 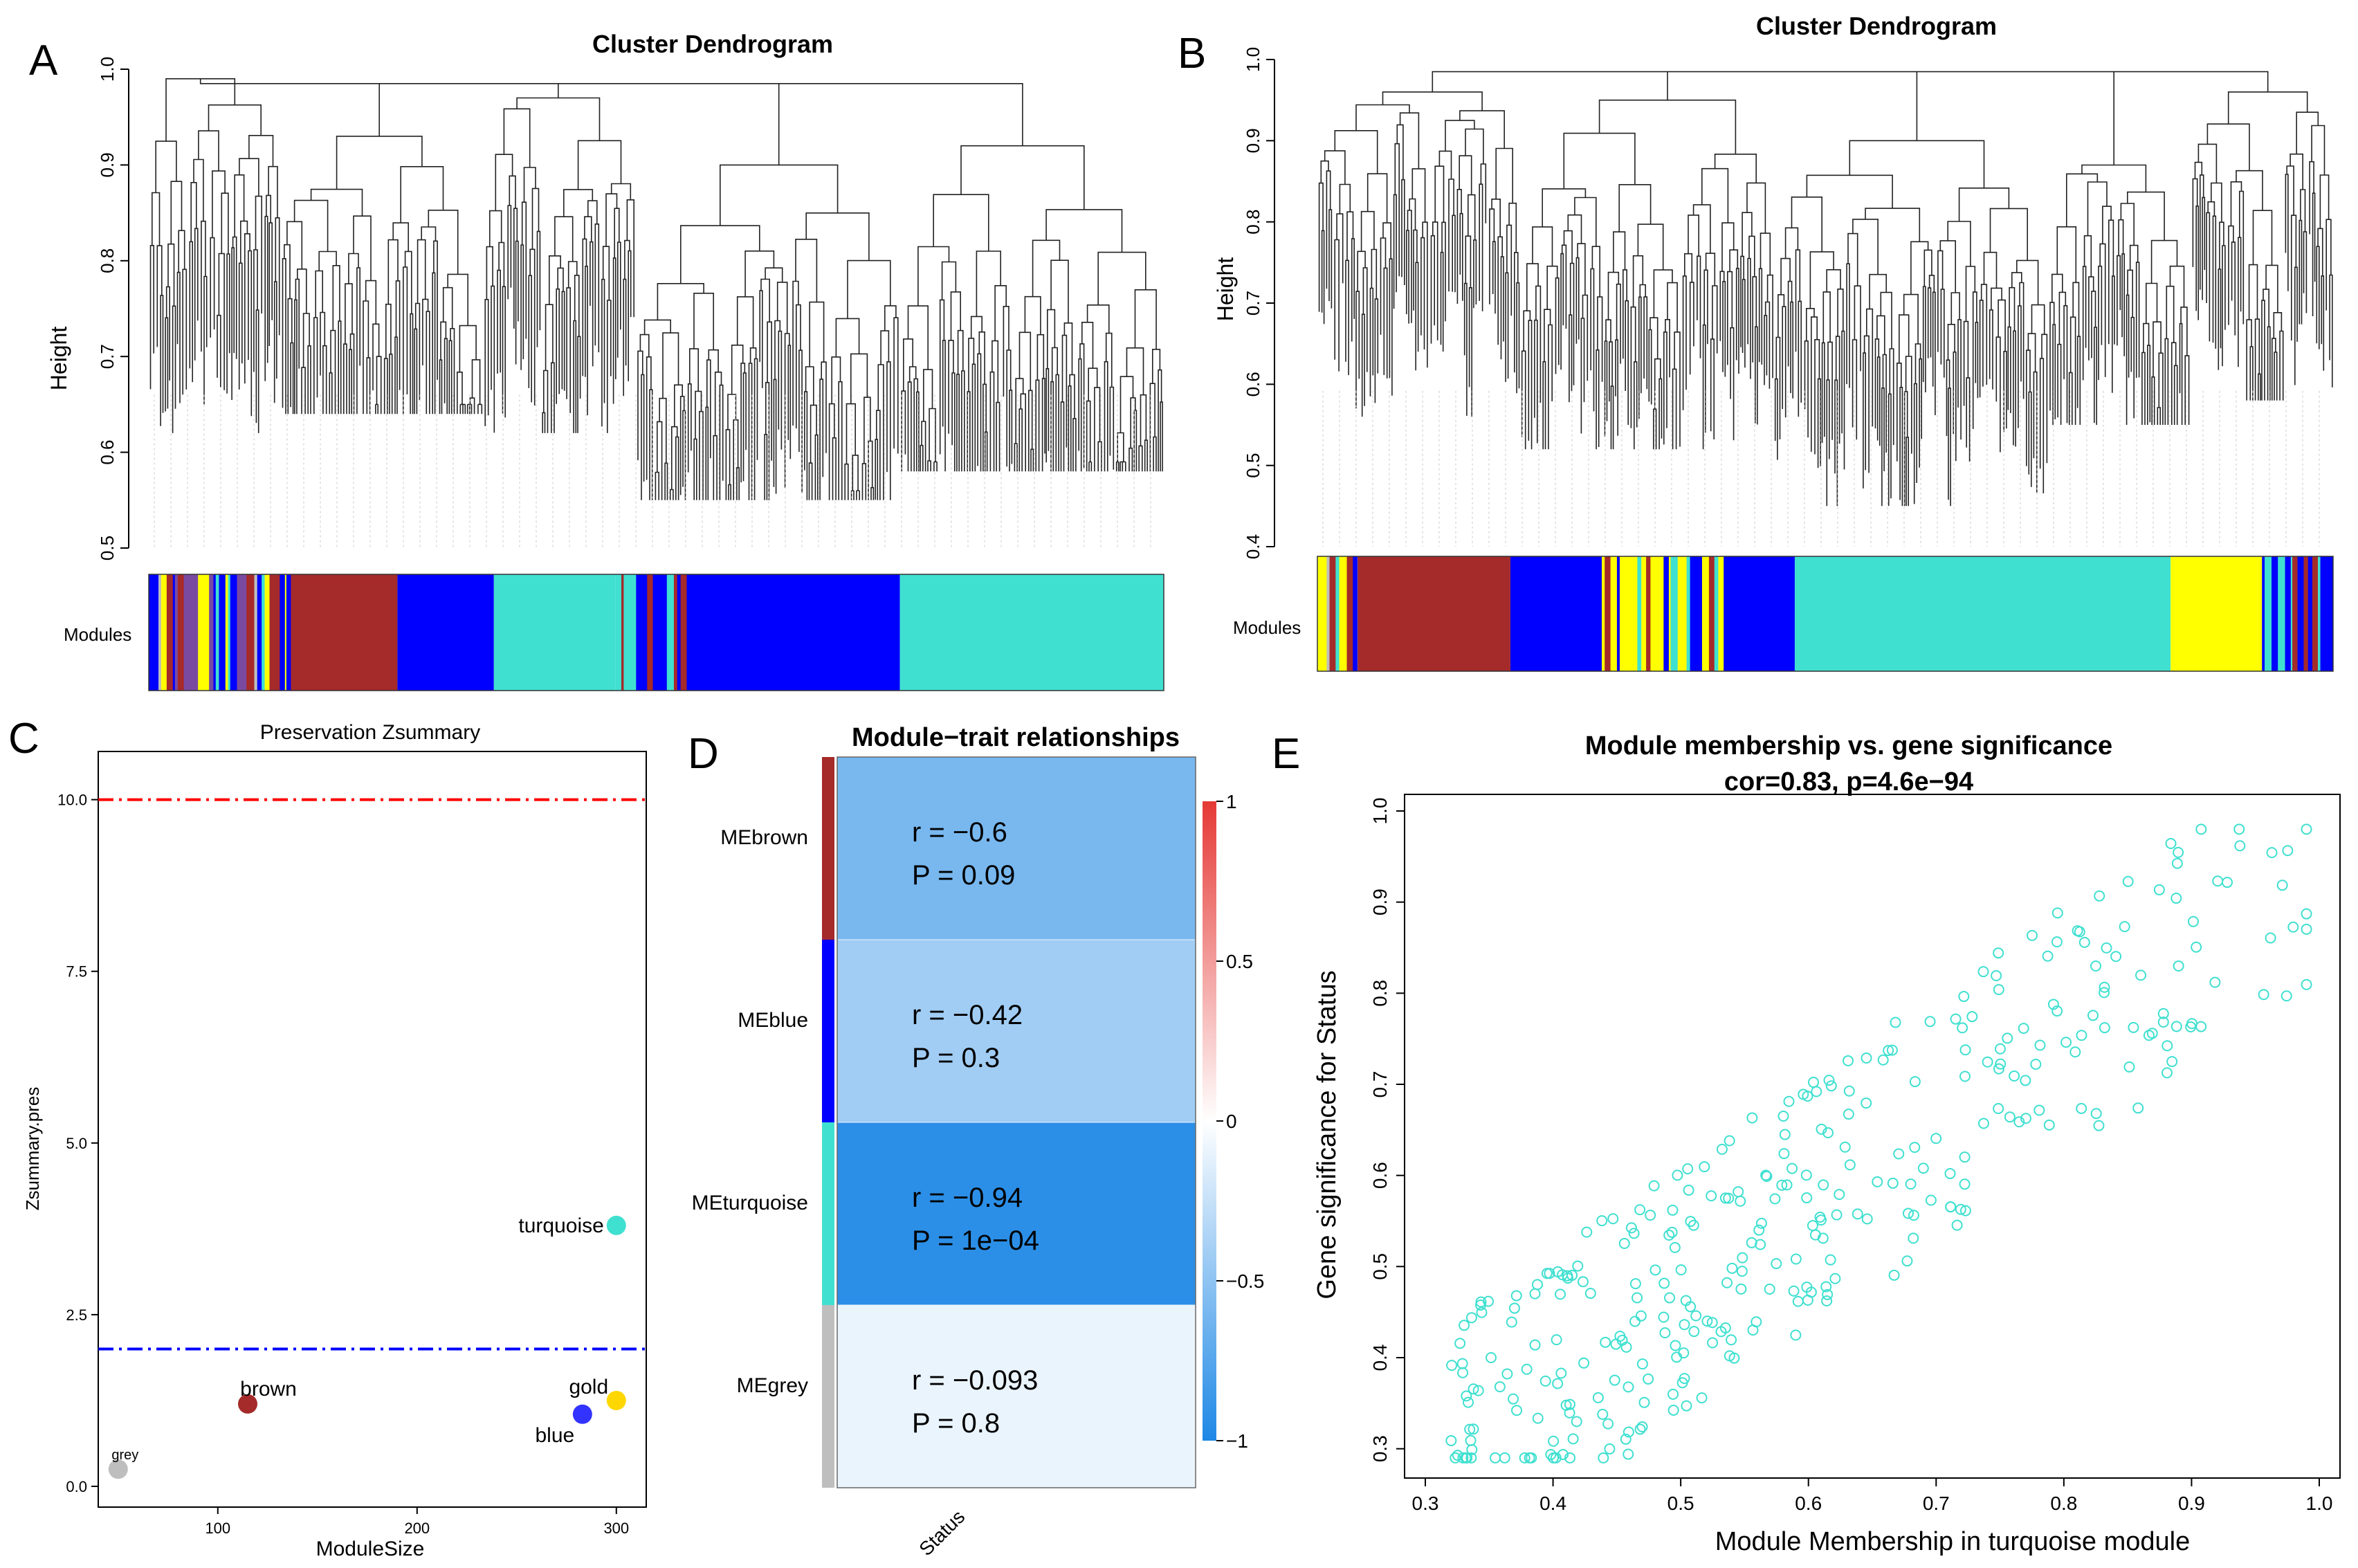 What do you see at coordinates (616, 1528) in the screenshot?
I see `panel-c-x-tick-label: 300` at bounding box center [616, 1528].